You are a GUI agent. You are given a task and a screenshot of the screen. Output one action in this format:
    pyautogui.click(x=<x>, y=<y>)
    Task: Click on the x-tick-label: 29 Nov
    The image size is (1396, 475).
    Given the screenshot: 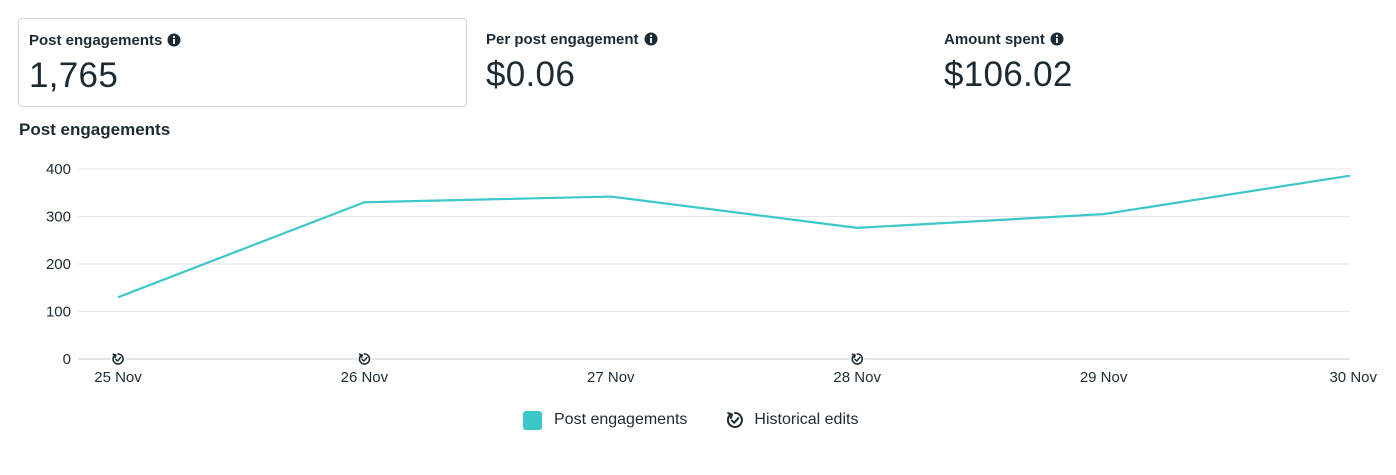 What is the action you would take?
    pyautogui.click(x=1104, y=377)
    